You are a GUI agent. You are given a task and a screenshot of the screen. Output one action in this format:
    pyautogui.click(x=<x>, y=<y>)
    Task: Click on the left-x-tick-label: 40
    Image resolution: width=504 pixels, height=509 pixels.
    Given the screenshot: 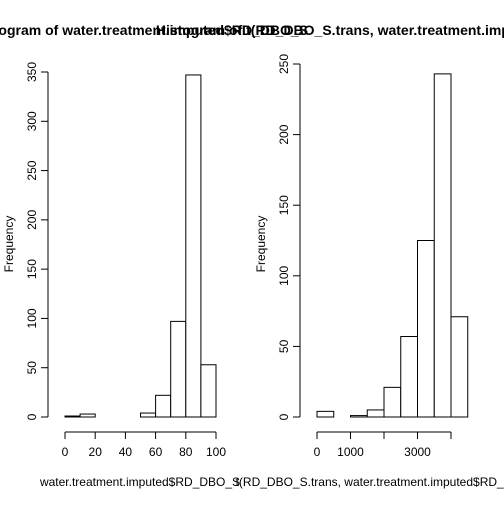 What is the action you would take?
    pyautogui.click(x=126, y=452)
    